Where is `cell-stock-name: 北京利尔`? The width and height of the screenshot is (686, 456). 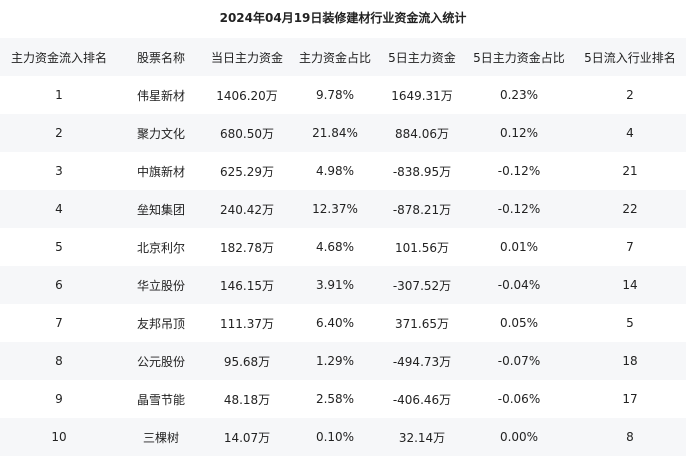
cell-stock-name: 北京利尔 is located at coordinates (160, 247).